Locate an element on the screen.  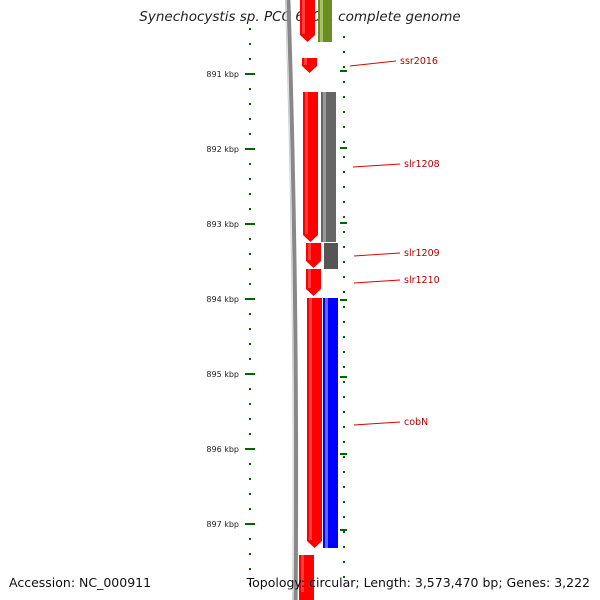
kbp-tick-label: 897 kbp is located at coordinates (222, 524).